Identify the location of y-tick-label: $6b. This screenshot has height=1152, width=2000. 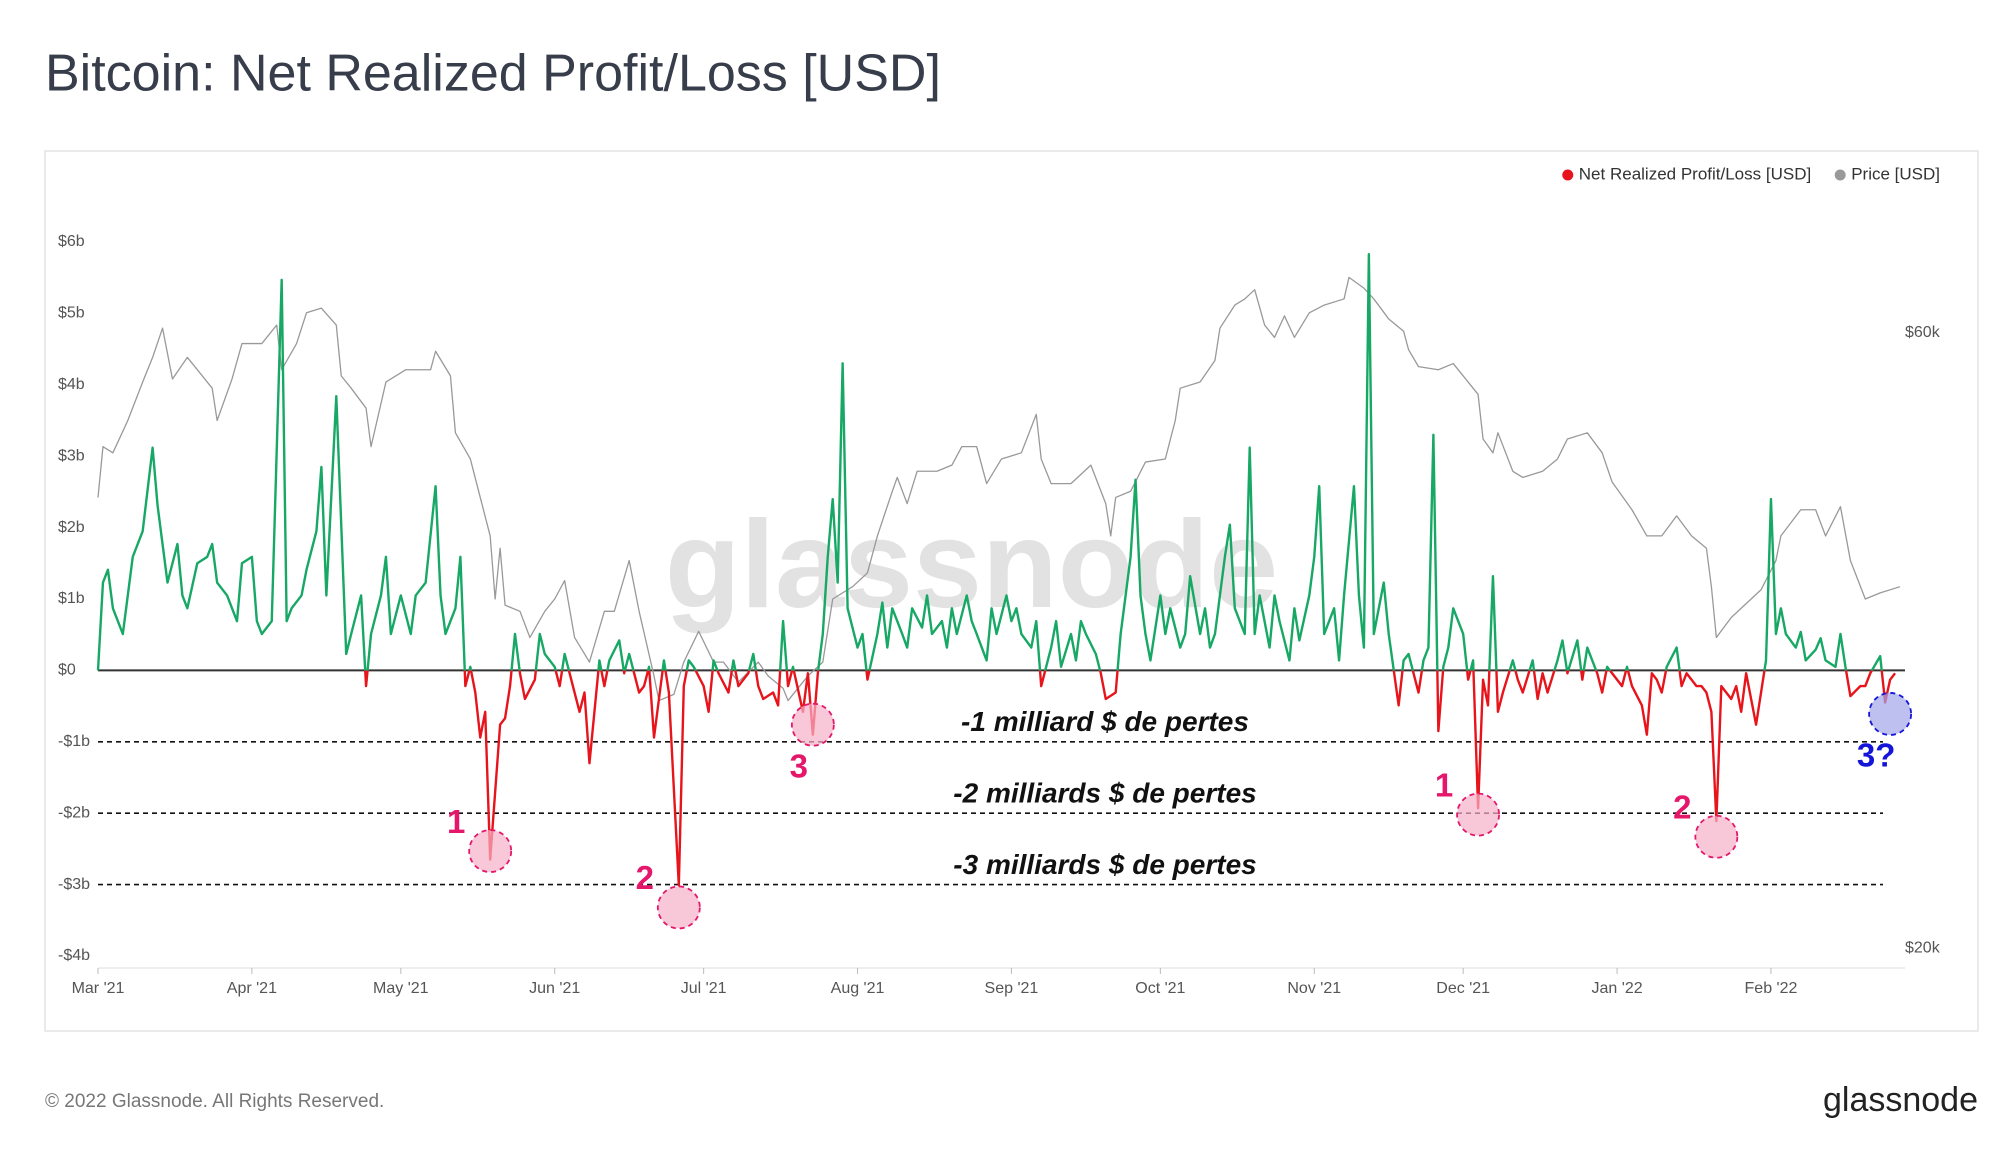
(71, 241).